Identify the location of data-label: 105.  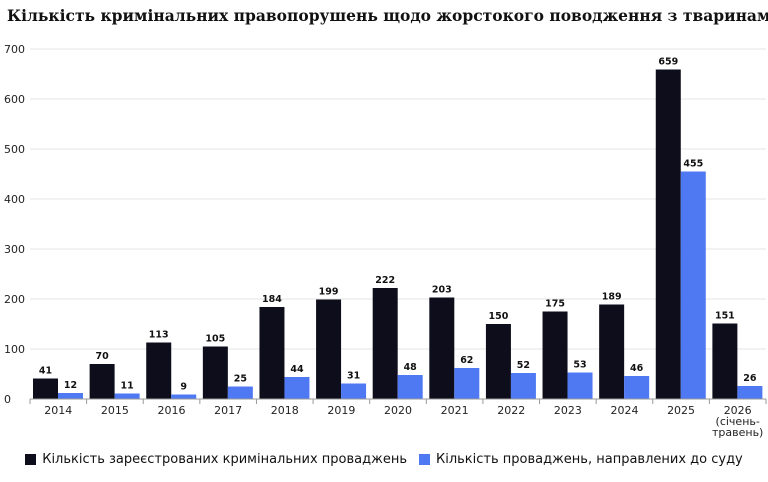
(215, 339).